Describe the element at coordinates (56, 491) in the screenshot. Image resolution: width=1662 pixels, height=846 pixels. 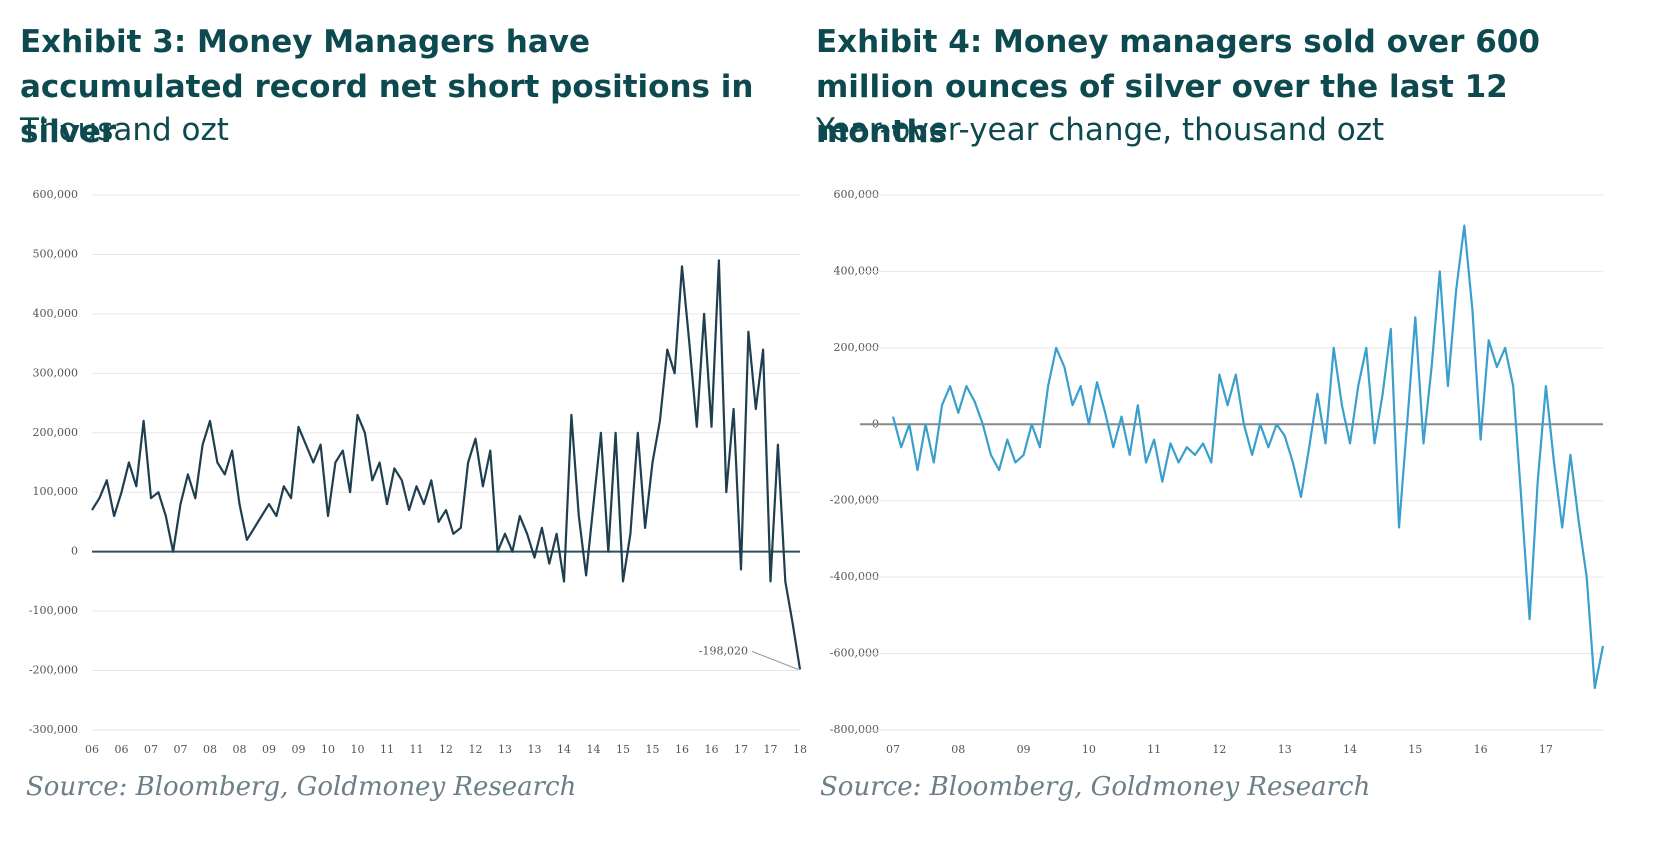
I see `y-tick-label: 100,000` at that location.